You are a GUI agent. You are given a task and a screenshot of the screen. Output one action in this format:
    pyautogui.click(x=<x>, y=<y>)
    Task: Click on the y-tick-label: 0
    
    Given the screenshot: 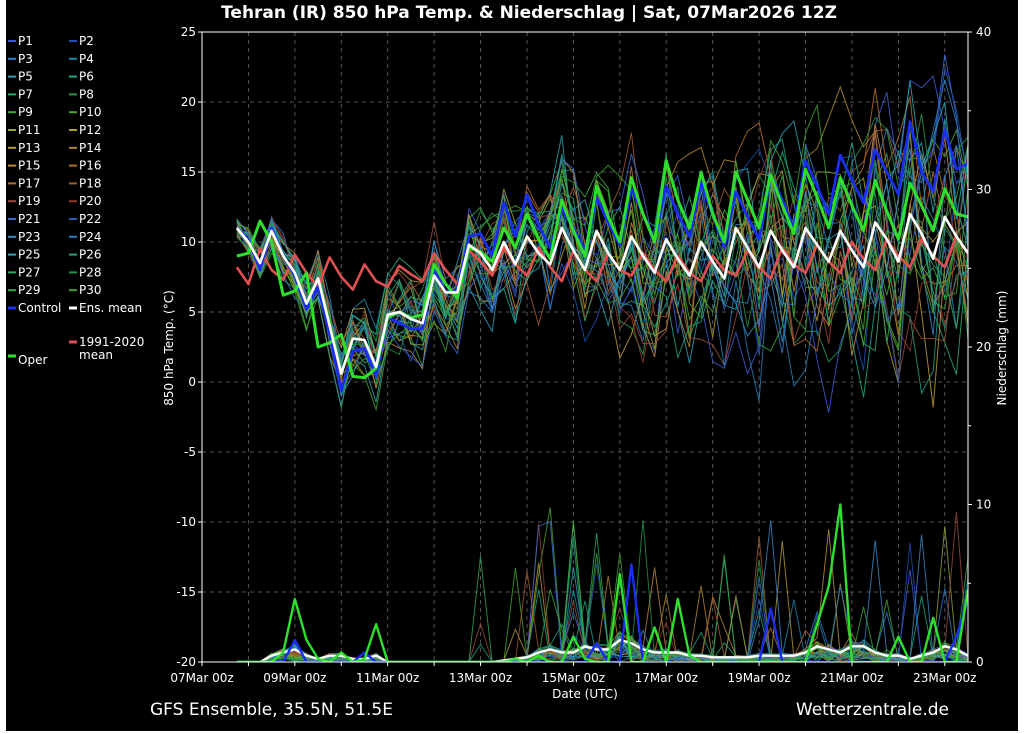 What is the action you would take?
    pyautogui.click(x=192, y=382)
    